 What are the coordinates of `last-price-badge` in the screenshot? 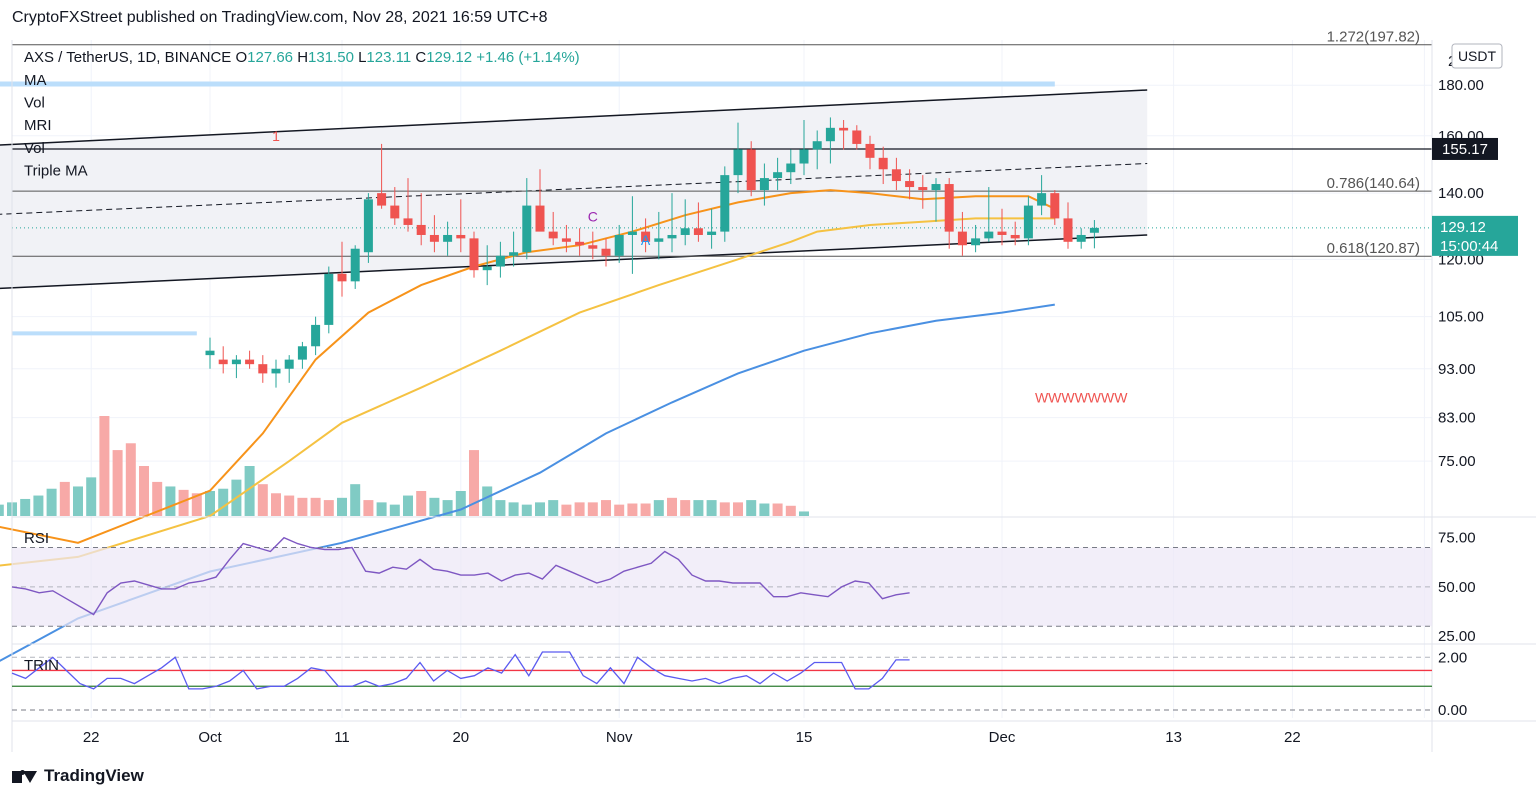 It's located at (1475, 235).